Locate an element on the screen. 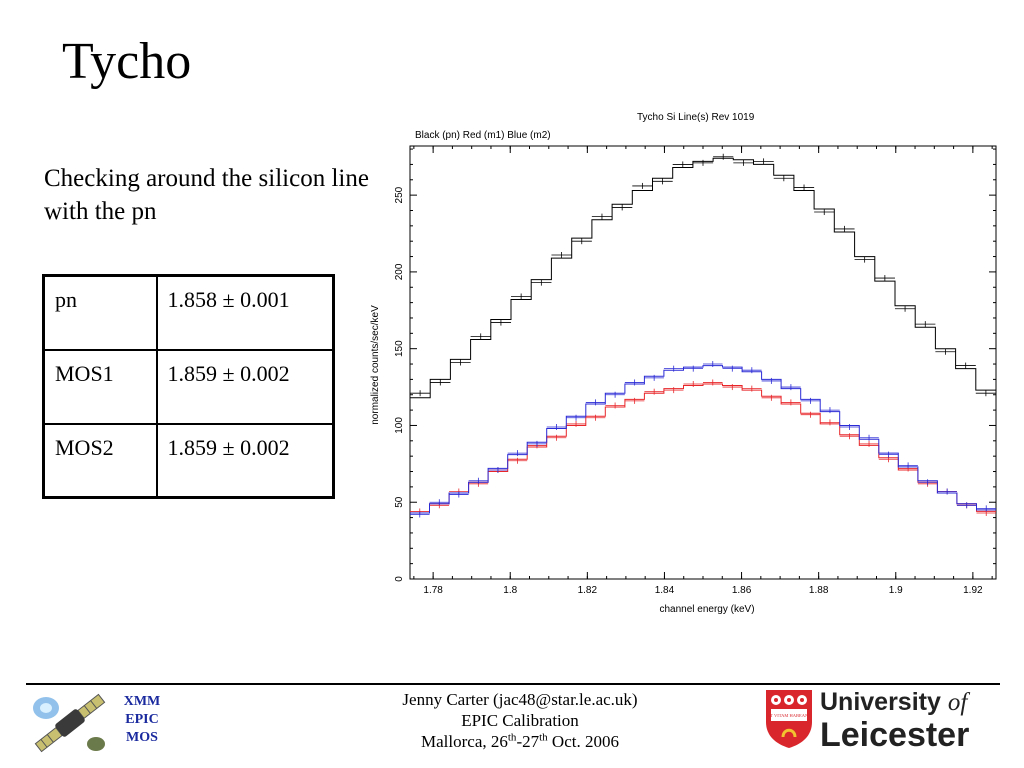 Image resolution: width=1024 pixels, height=768 pixels. table-row: MOS2 1.859 ± 0.002 is located at coordinates (188, 460).